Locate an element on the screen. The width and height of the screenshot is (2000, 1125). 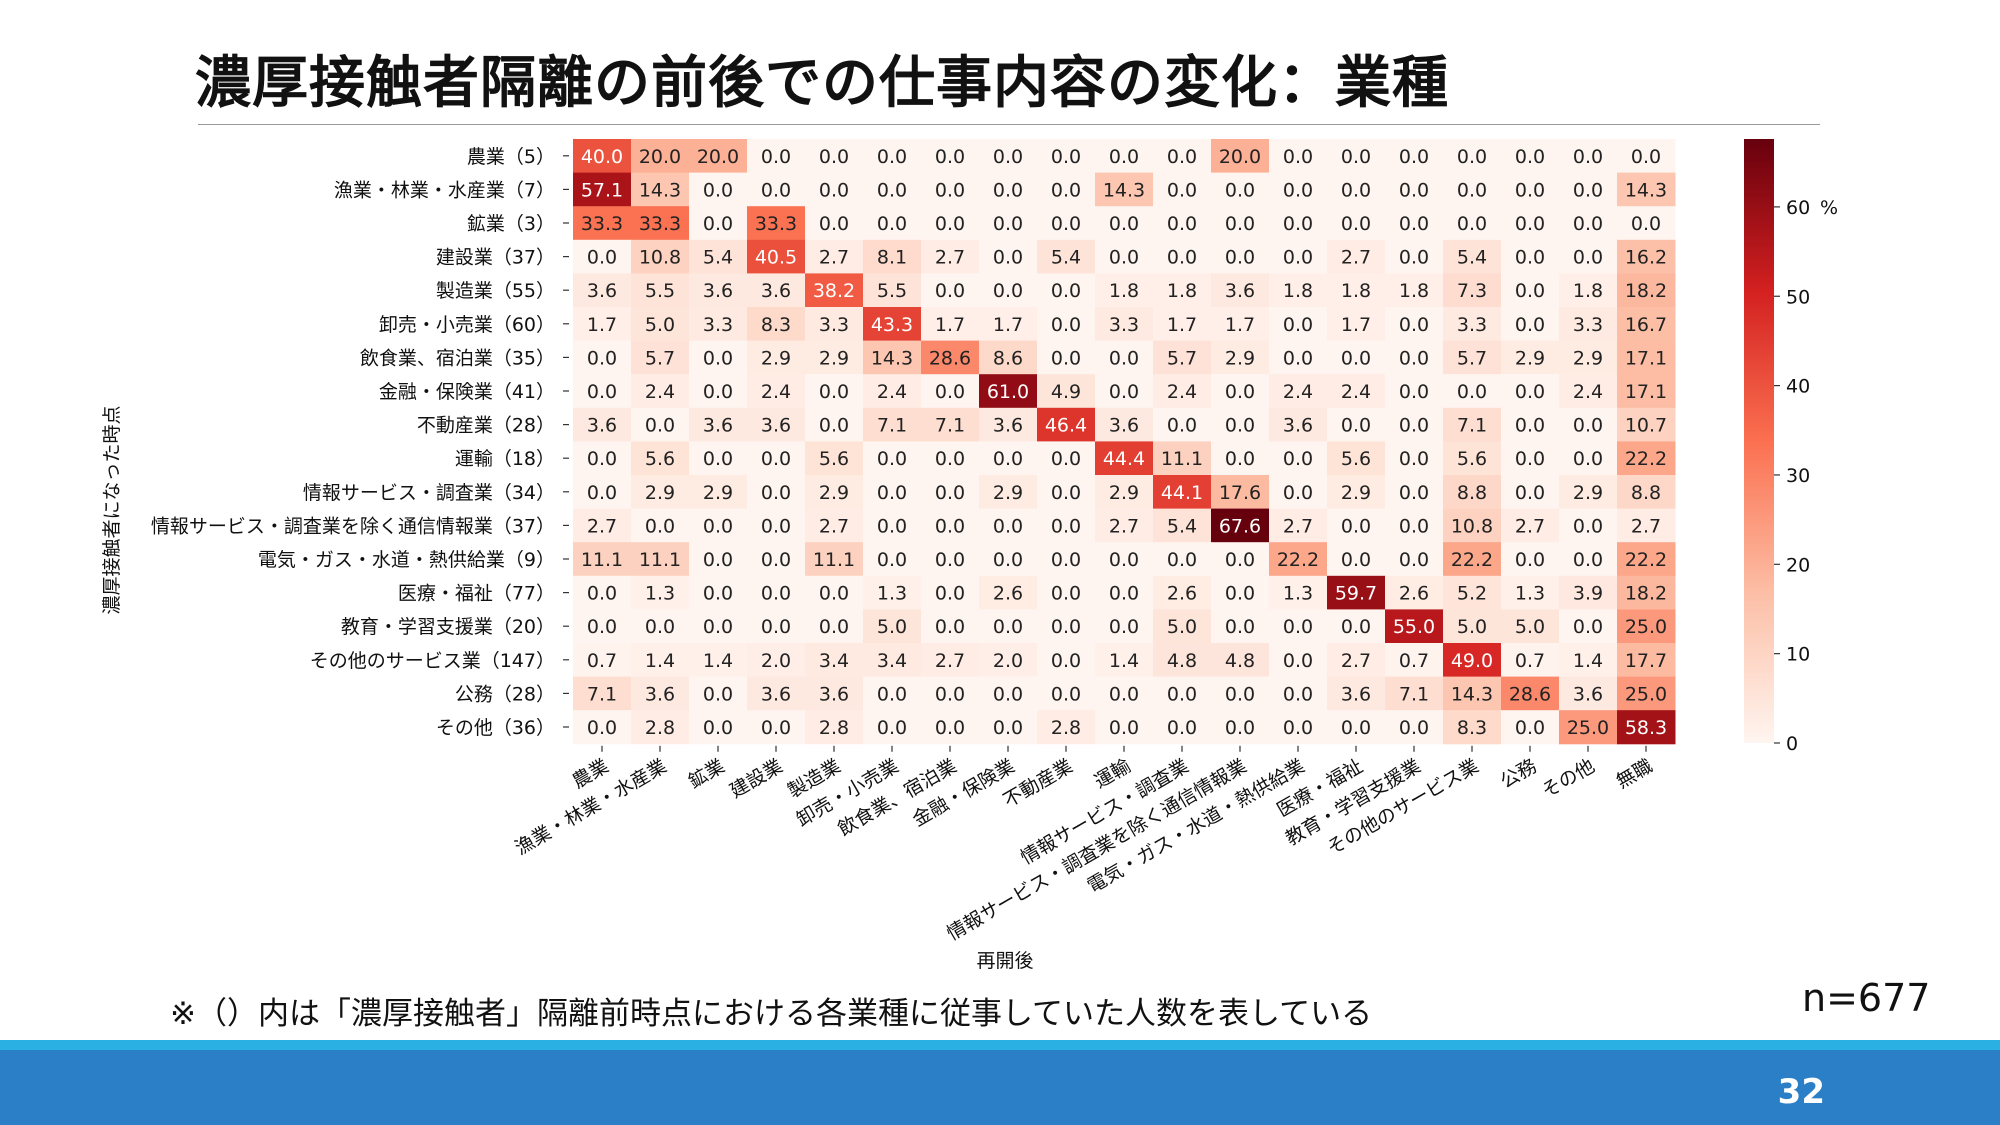
cell-value-label: 1.7 is located at coordinates (950, 325).